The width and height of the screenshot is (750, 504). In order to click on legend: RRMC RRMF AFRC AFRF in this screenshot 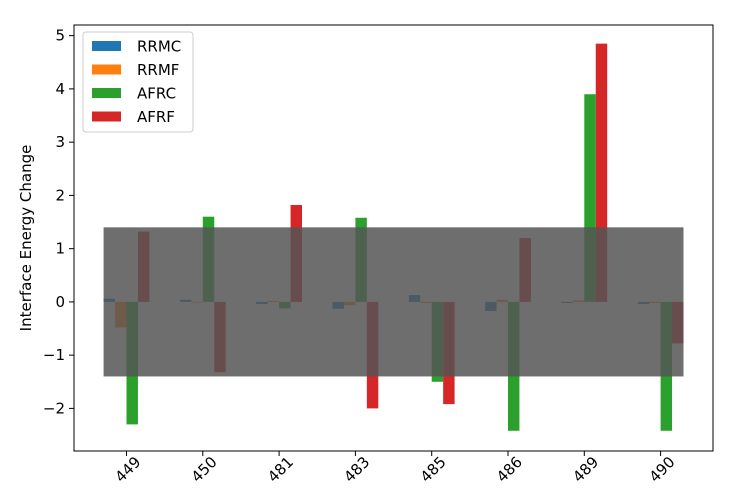, I will do `click(138, 82)`.